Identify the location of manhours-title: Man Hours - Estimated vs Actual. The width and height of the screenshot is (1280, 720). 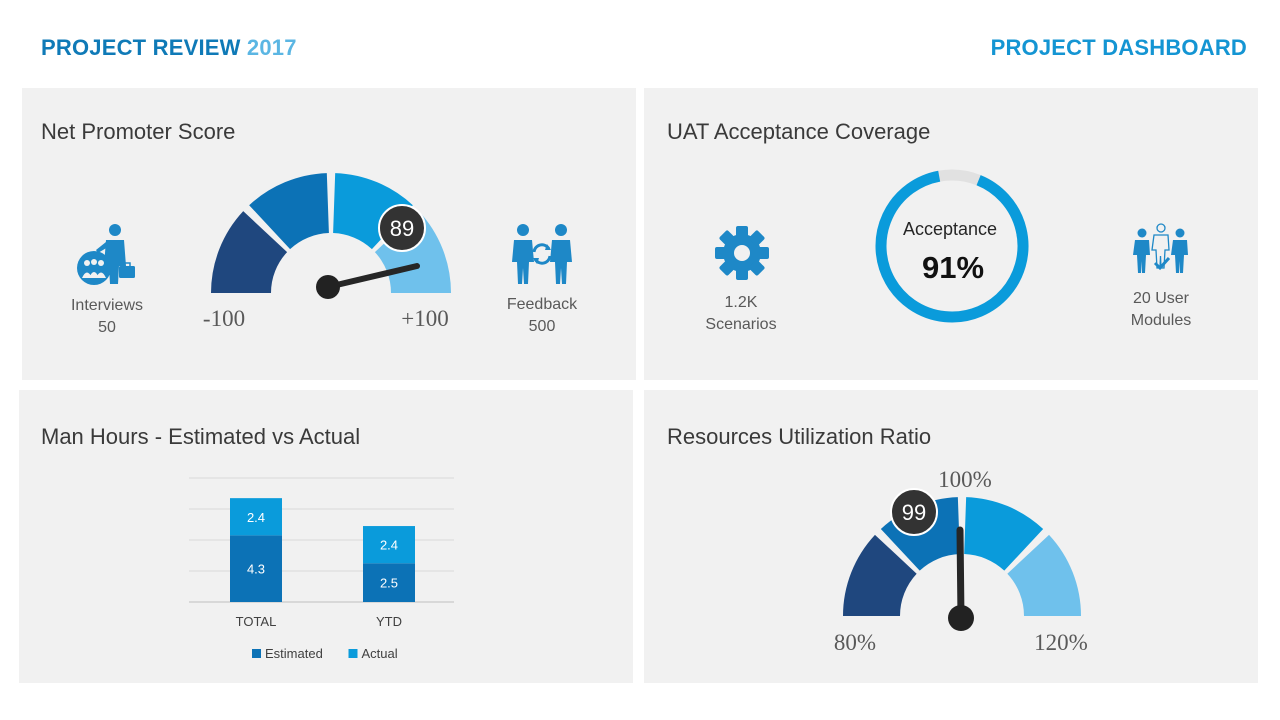
(201, 436).